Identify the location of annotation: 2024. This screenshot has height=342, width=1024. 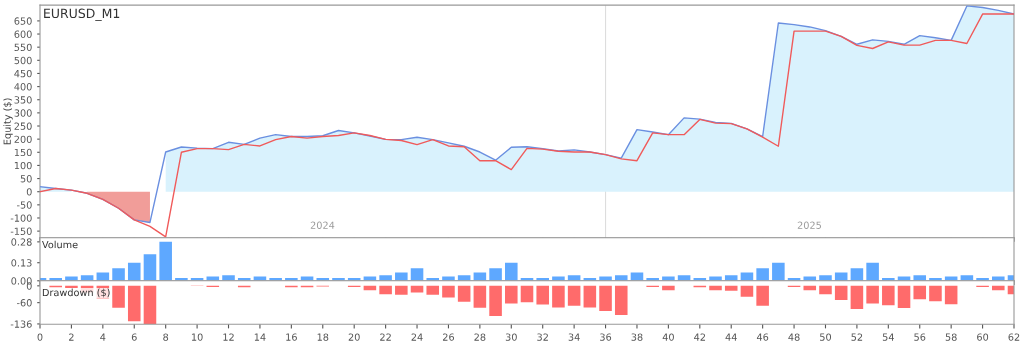
(322, 225).